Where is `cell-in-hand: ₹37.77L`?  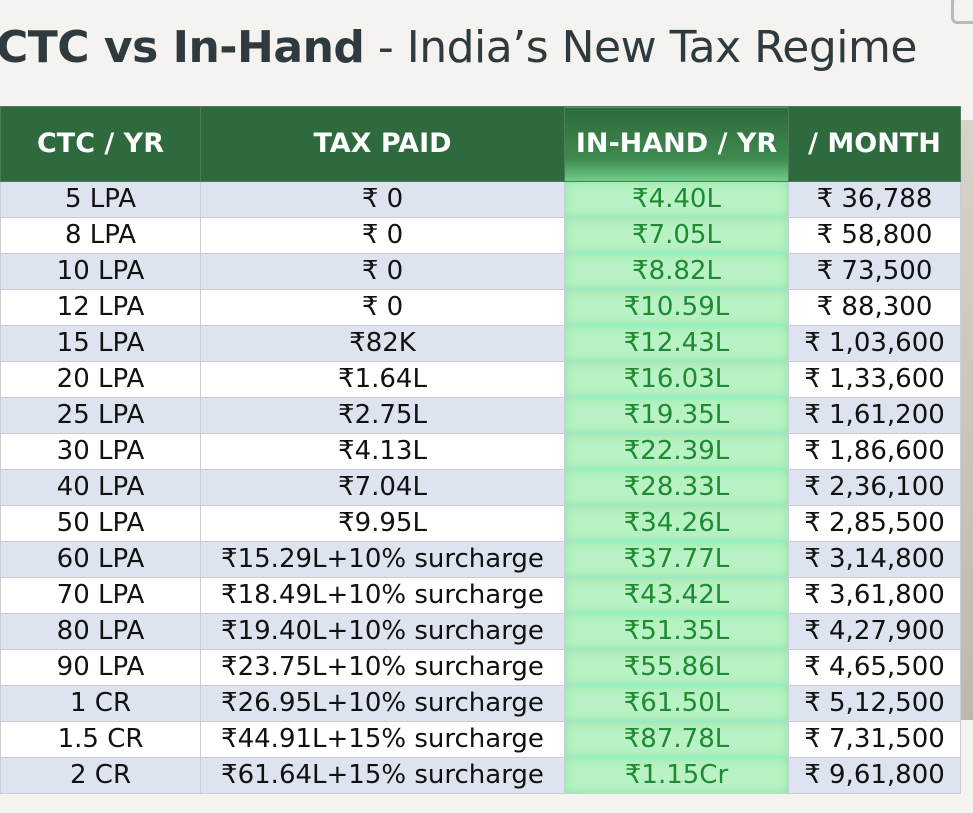 cell-in-hand: ₹37.77L is located at coordinates (676, 559).